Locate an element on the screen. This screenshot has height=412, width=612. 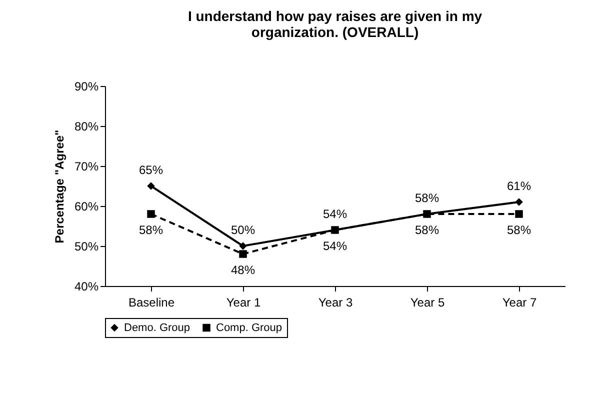
x-tick-label: Year 3 is located at coordinates (335, 303).